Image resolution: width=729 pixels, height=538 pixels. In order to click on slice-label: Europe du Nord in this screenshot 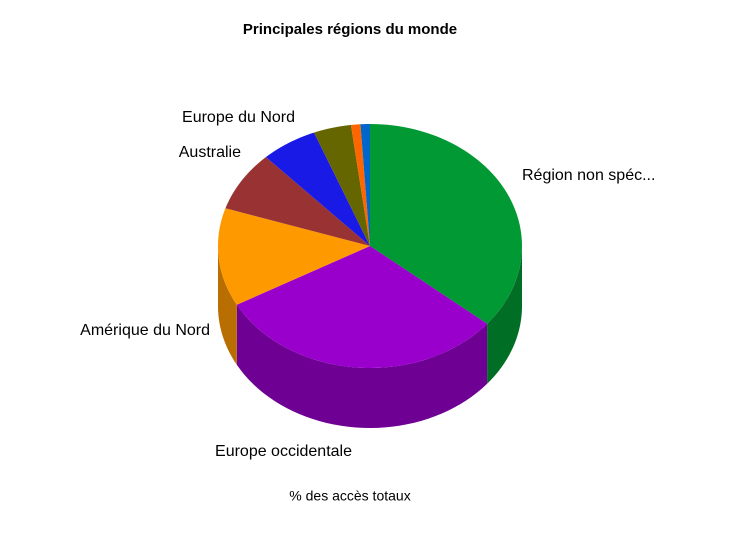, I will do `click(238, 117)`.